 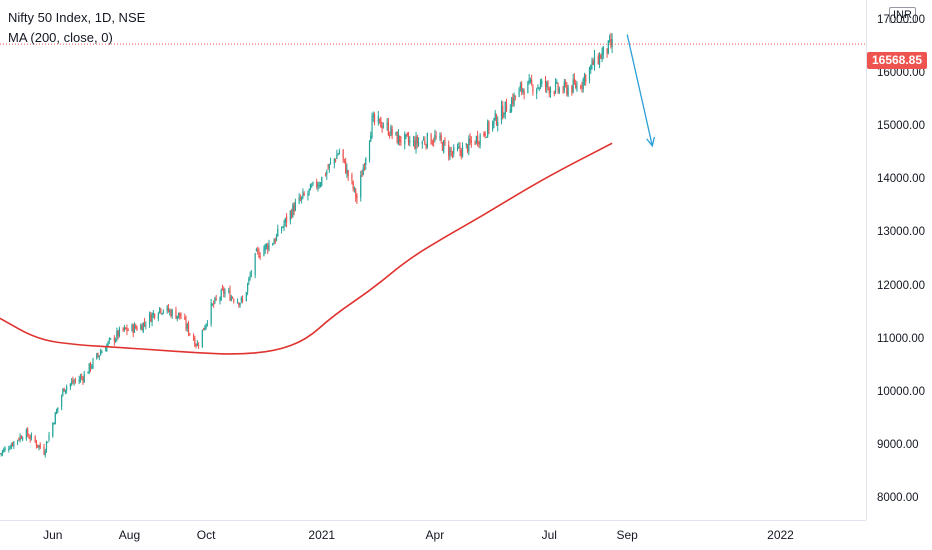 What do you see at coordinates (902, 15) in the screenshot?
I see `currency-button: INR` at bounding box center [902, 15].